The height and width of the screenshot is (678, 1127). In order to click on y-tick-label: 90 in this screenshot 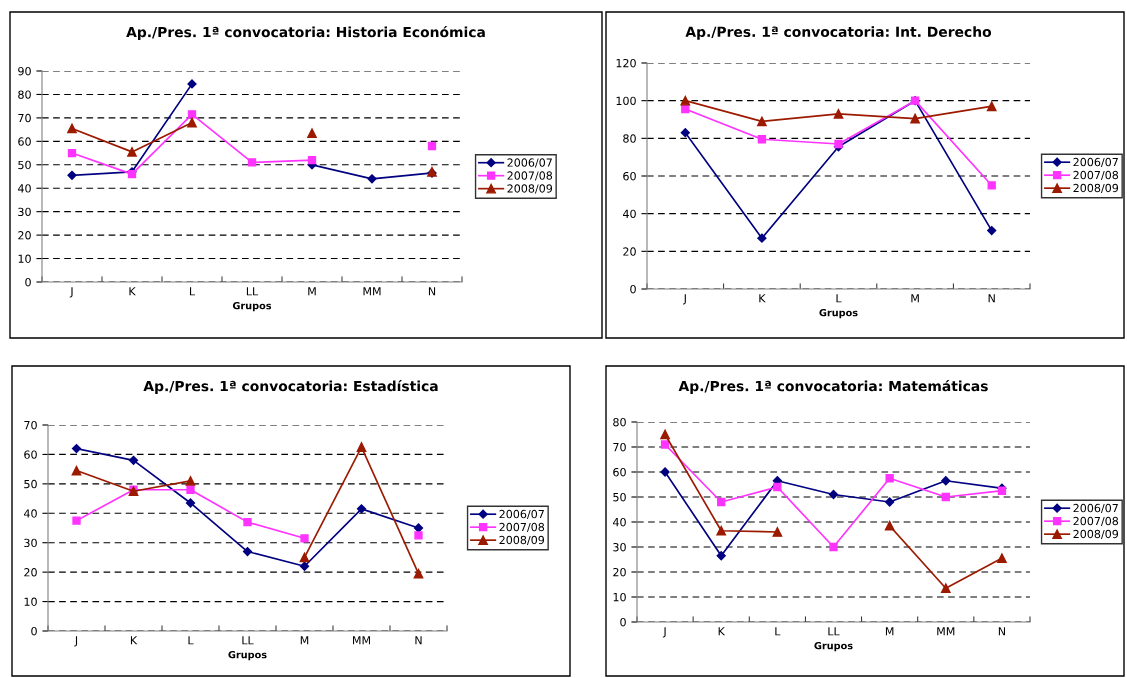, I will do `click(24, 71)`.